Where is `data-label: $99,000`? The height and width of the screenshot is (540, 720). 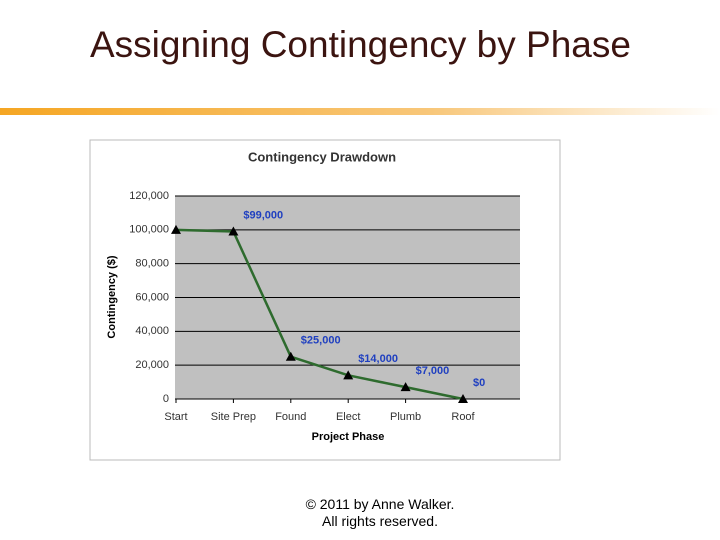 data-label: $99,000 is located at coordinates (263, 215).